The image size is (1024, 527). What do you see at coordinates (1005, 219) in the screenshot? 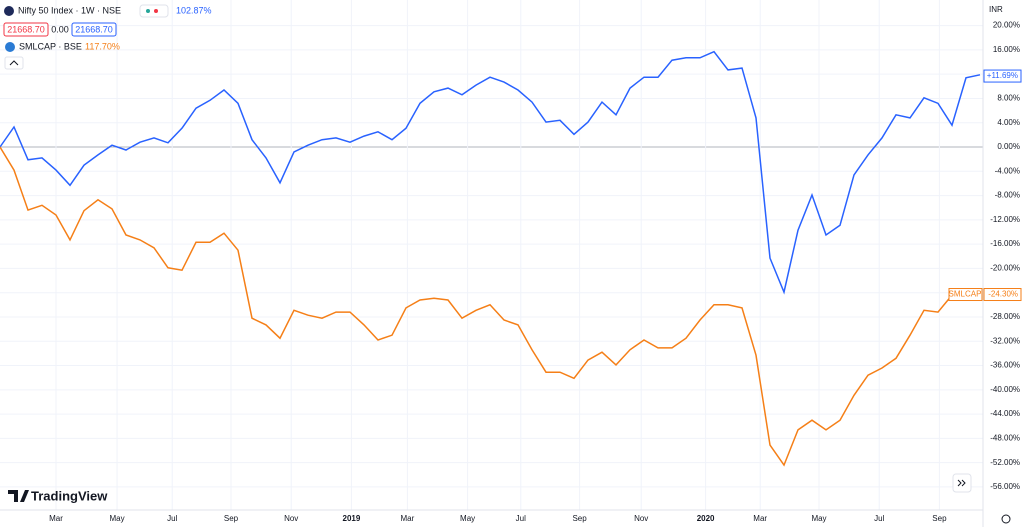
I see `y-tick-label: -12.00%` at bounding box center [1005, 219].